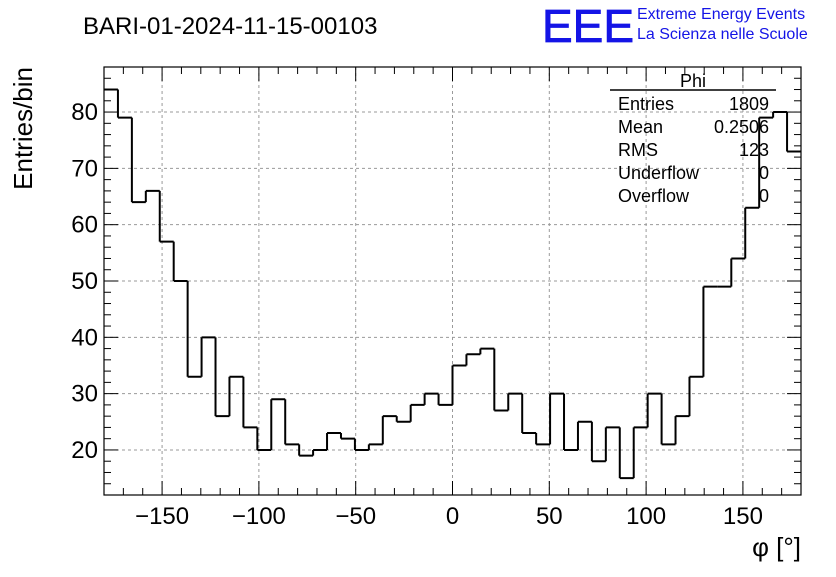 This screenshot has width=836, height=577. I want to click on stats-row-label: Mean, so click(640, 127).